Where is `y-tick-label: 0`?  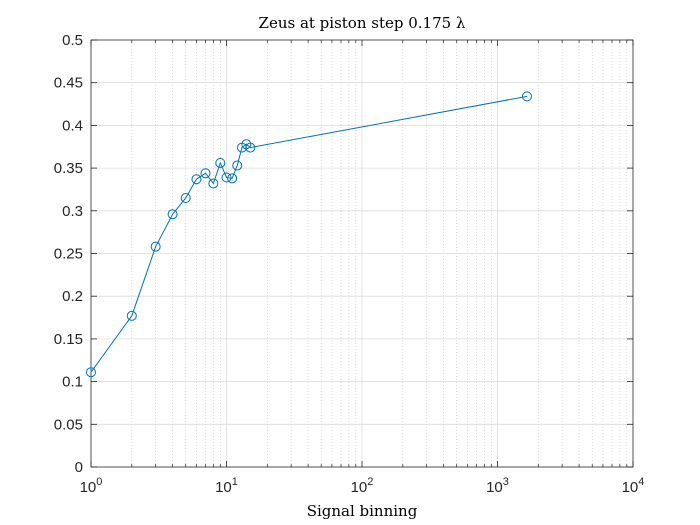
y-tick-label: 0 is located at coordinates (79, 467).